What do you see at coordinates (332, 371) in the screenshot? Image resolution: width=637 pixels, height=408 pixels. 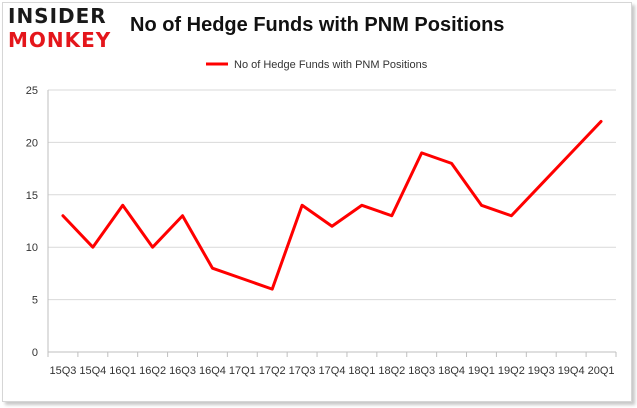 I see `x-tick-label: 17Q4` at bounding box center [332, 371].